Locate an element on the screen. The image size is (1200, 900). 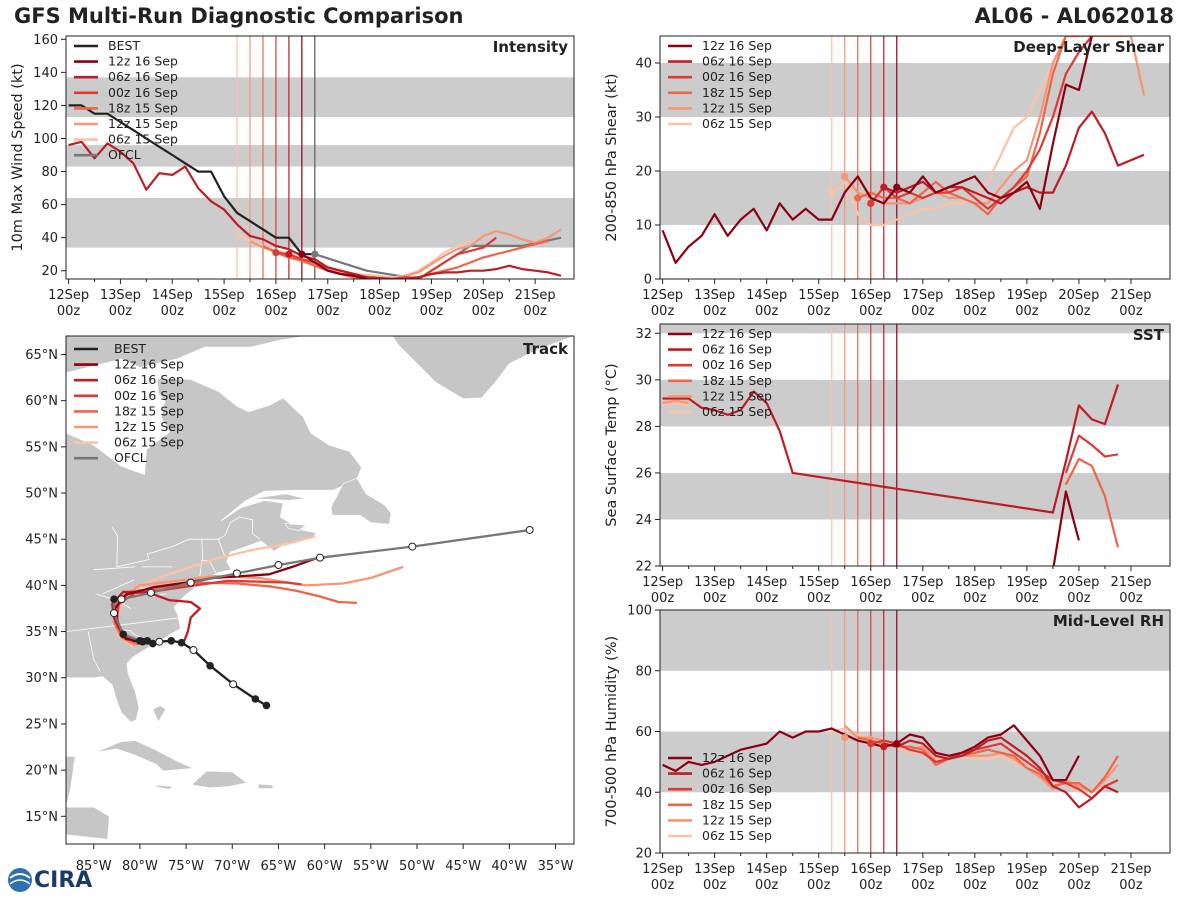
track-legend-label: 06z 15 Sep is located at coordinates (149, 442).